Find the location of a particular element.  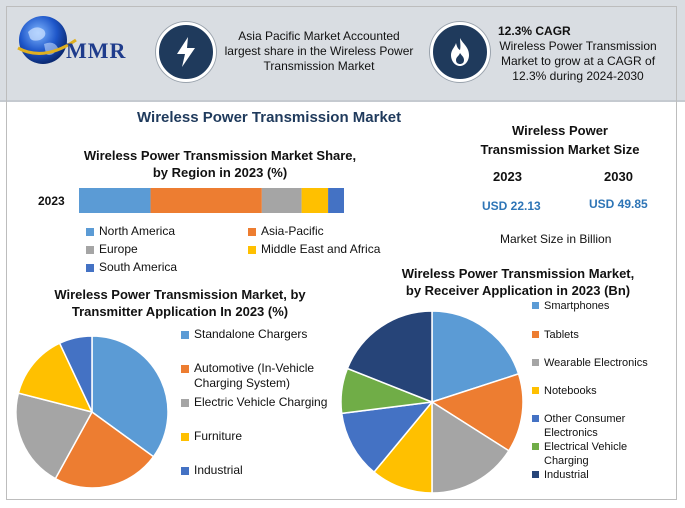

legend-item: Other Consumer Electronics is located at coordinates (578, 426).